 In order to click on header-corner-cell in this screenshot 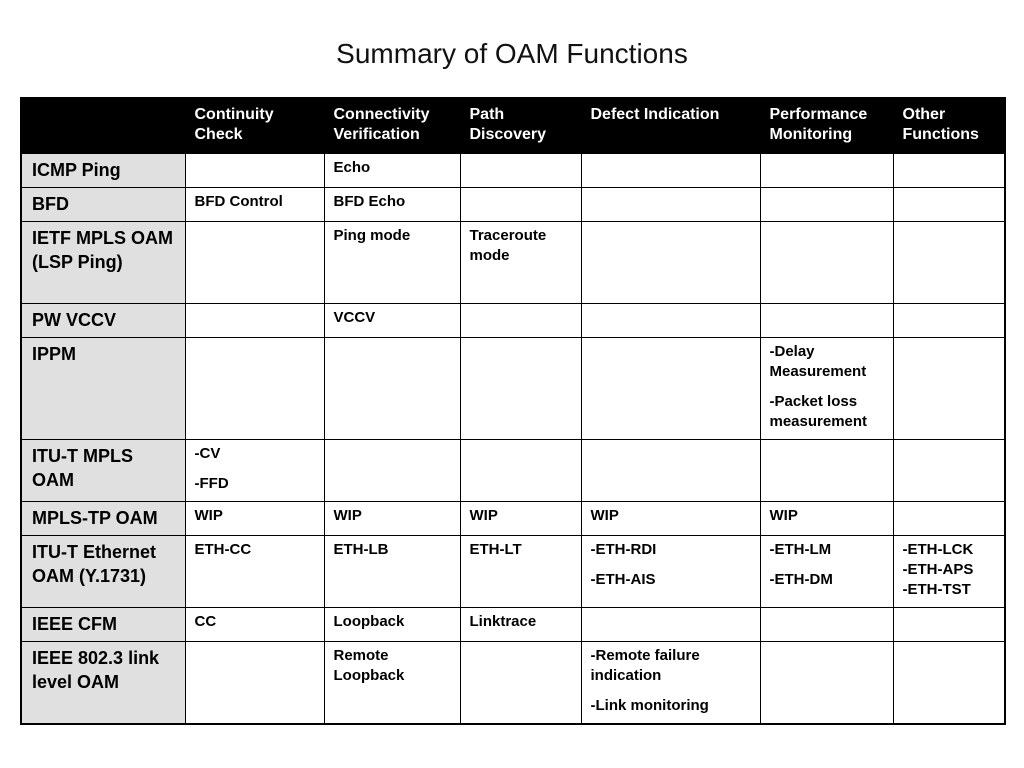, I will do `click(103, 125)`.